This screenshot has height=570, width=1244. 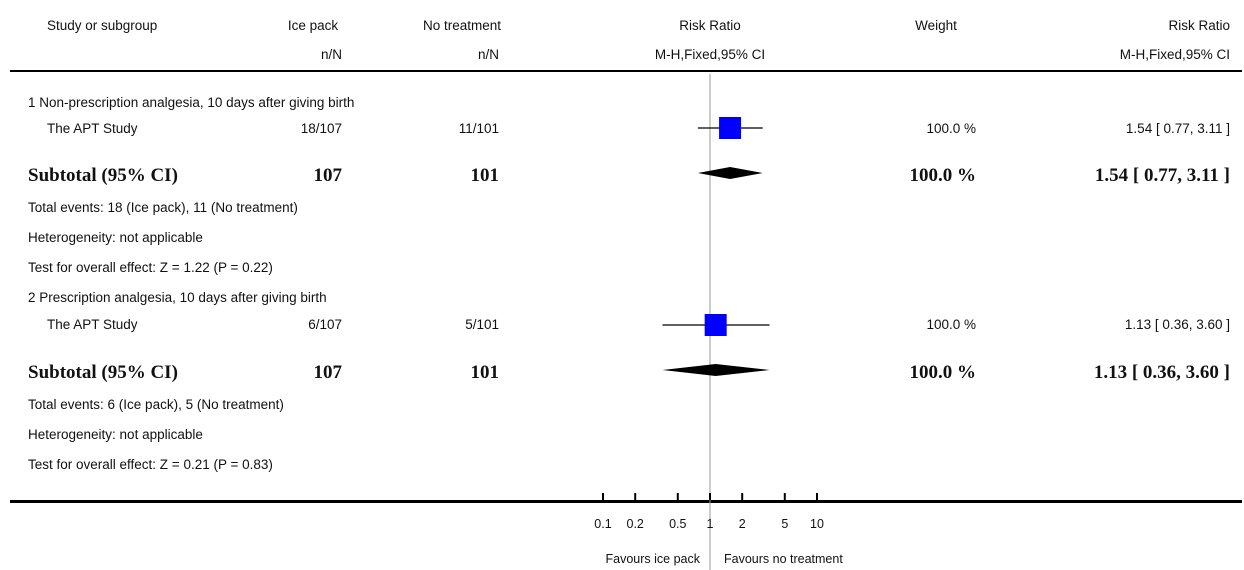 I want to click on group-2-ice-events: 6/107, so click(x=325, y=324).